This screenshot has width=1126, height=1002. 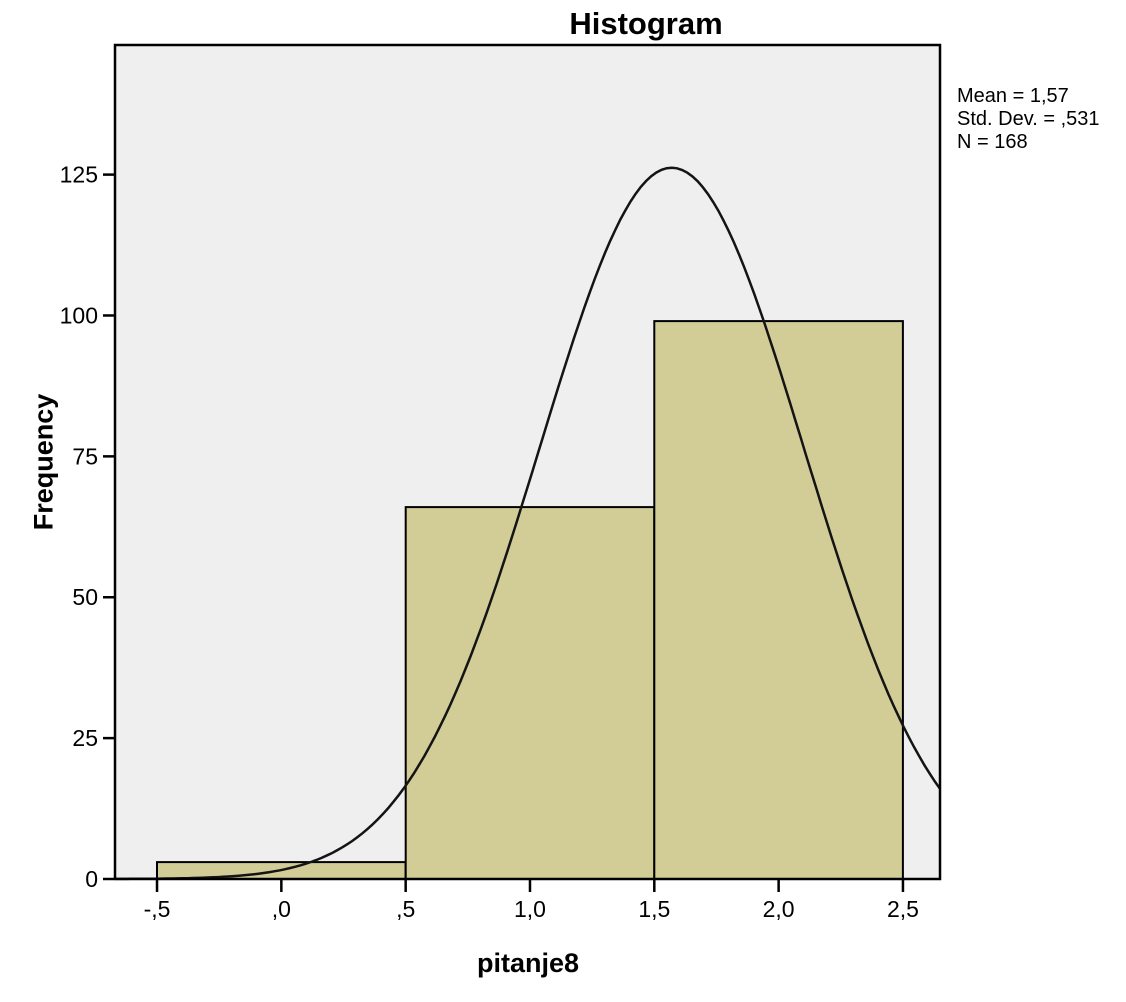 I want to click on y-tick-label: 0, so click(x=91, y=879).